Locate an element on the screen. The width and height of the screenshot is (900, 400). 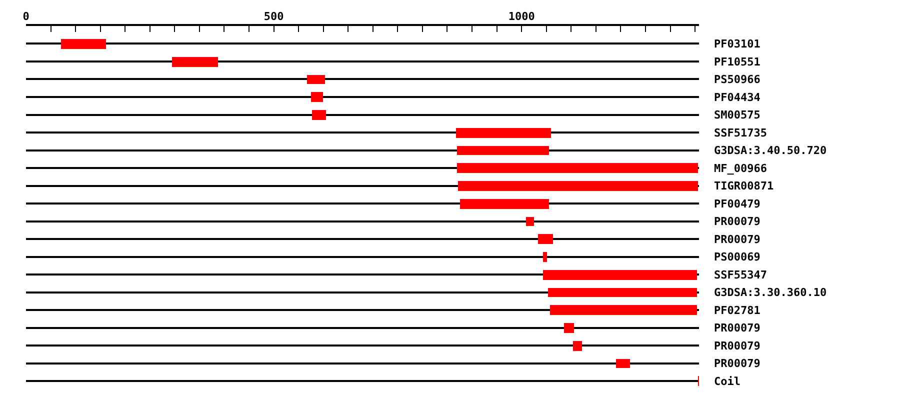
y-tick-label: PF04434 is located at coordinates (737, 97).